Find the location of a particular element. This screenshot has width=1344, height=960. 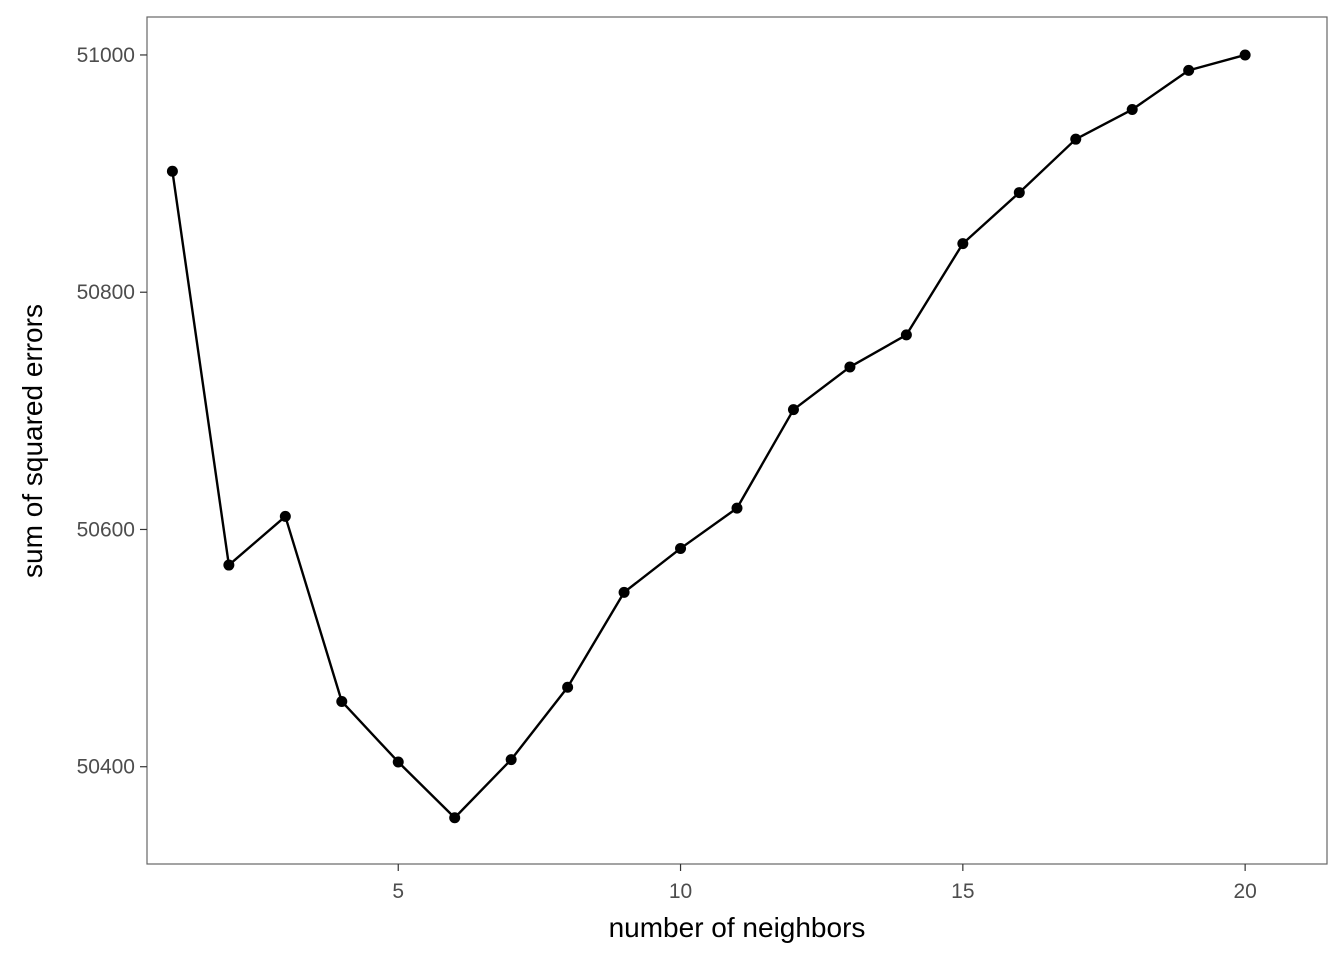

x-axis: 5 10 15 20 is located at coordinates (824, 883).